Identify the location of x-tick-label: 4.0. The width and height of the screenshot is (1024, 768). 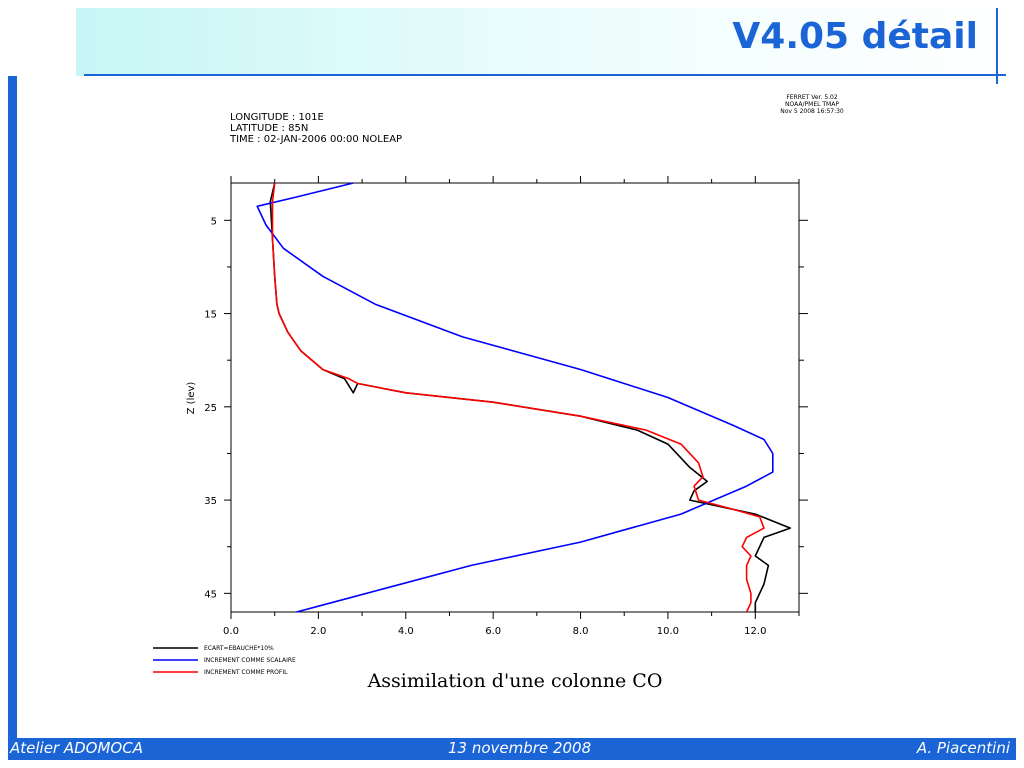
(406, 631).